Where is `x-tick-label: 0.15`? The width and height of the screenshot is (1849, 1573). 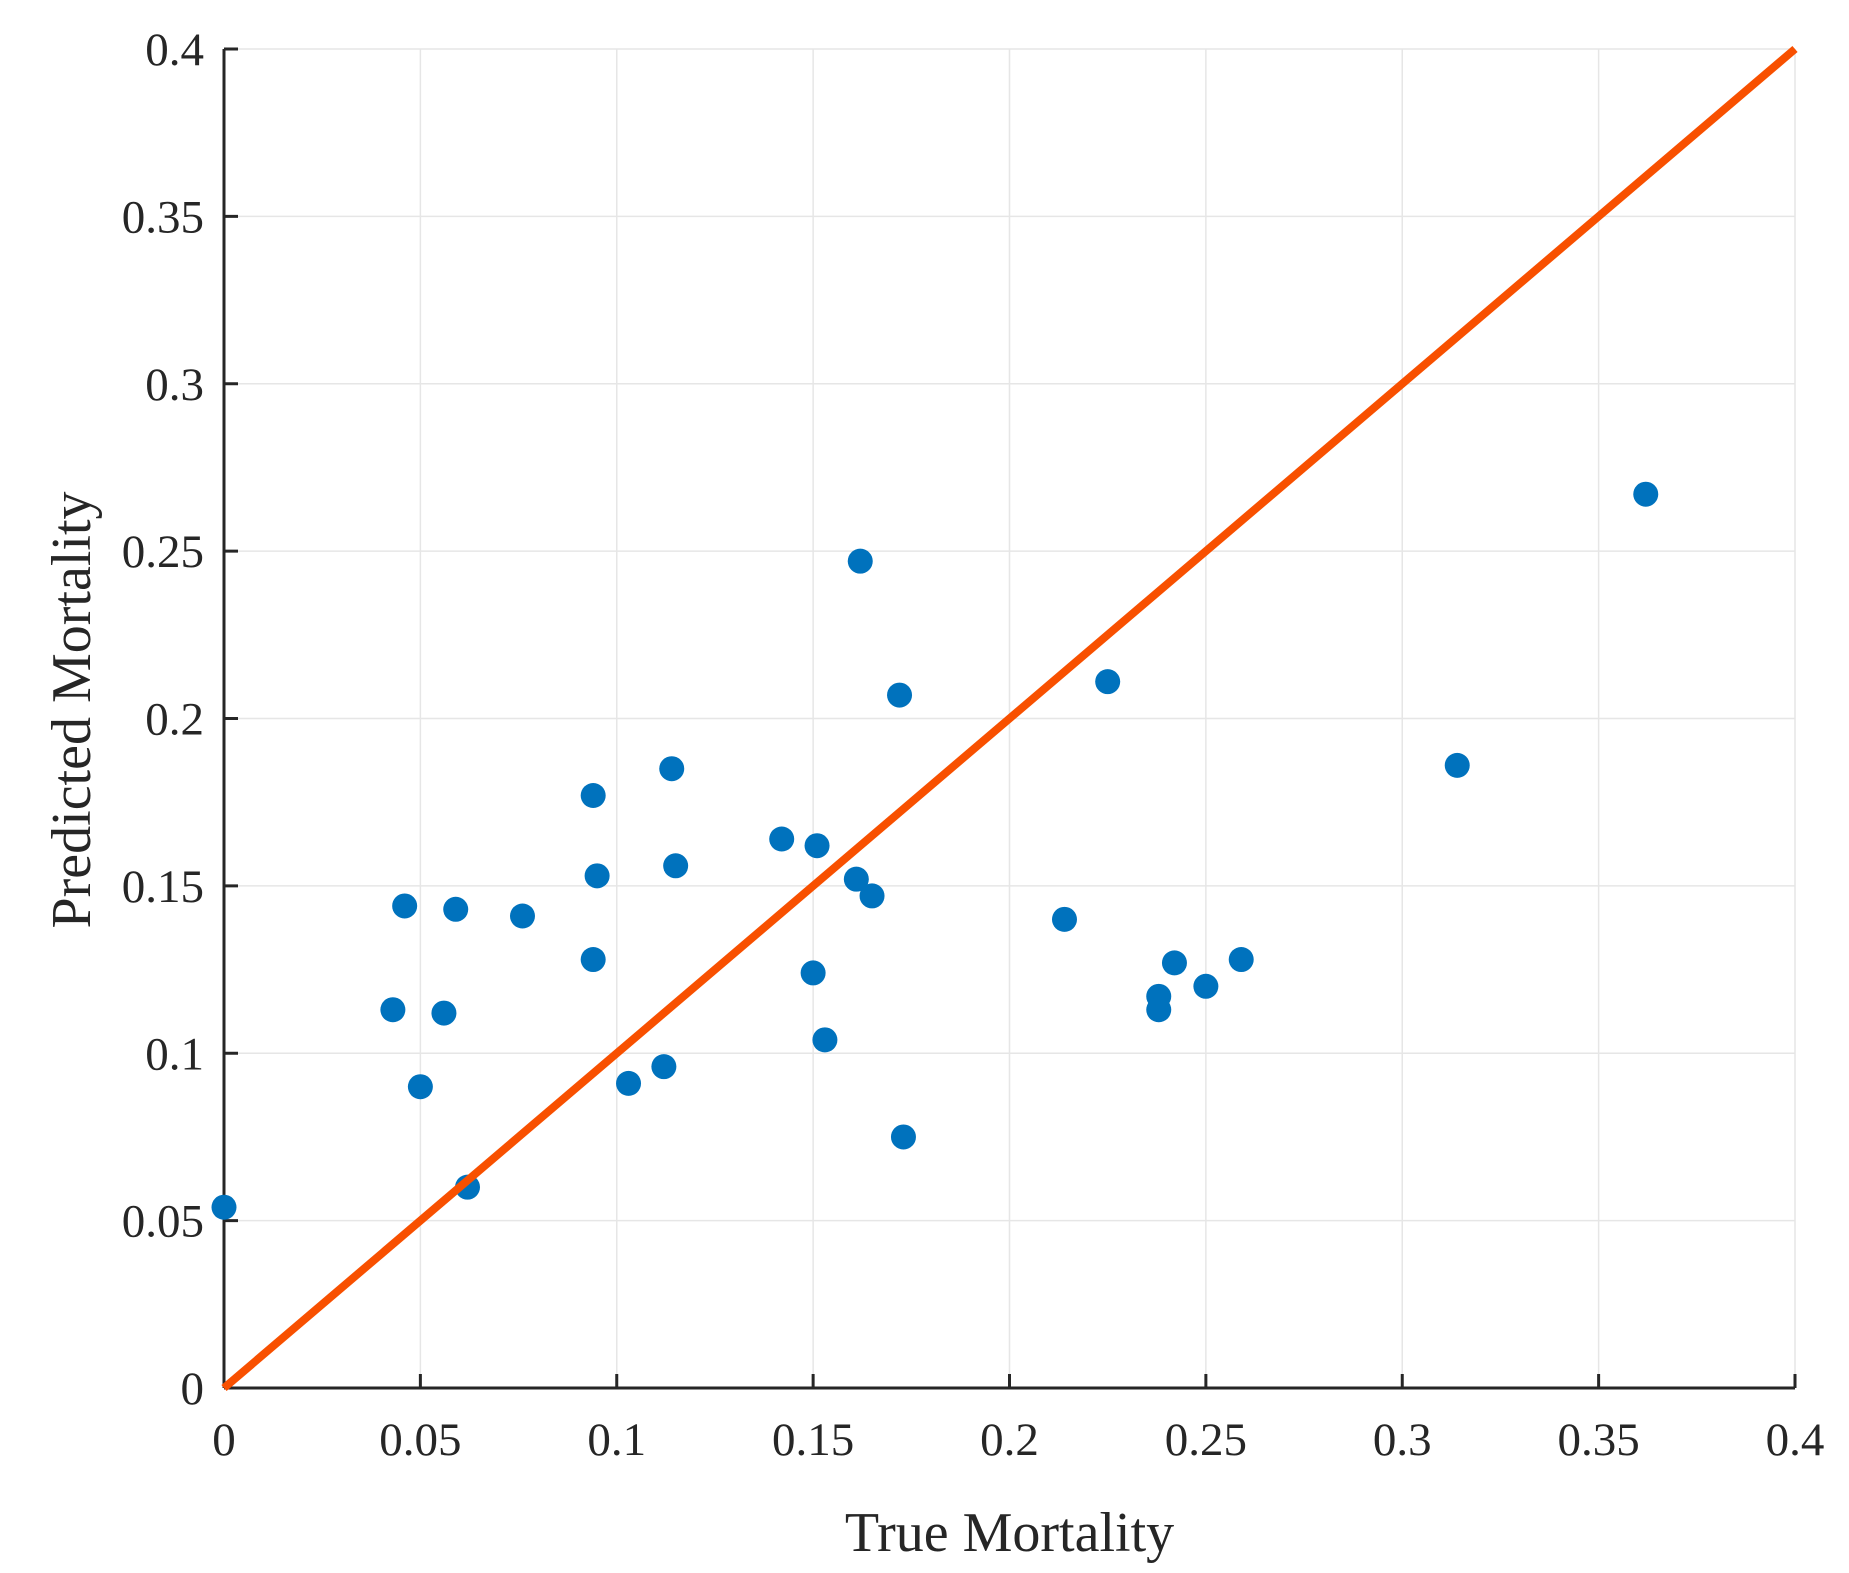 x-tick-label: 0.15 is located at coordinates (813, 1440).